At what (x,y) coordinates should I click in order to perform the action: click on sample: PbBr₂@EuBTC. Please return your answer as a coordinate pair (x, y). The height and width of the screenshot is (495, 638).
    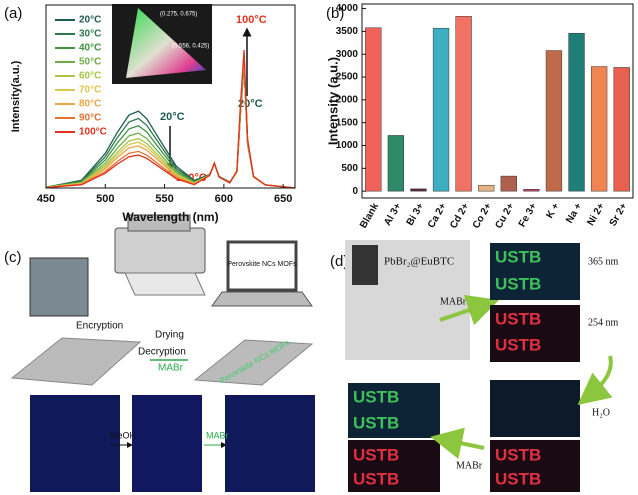
    Looking at the image, I should click on (419, 262).